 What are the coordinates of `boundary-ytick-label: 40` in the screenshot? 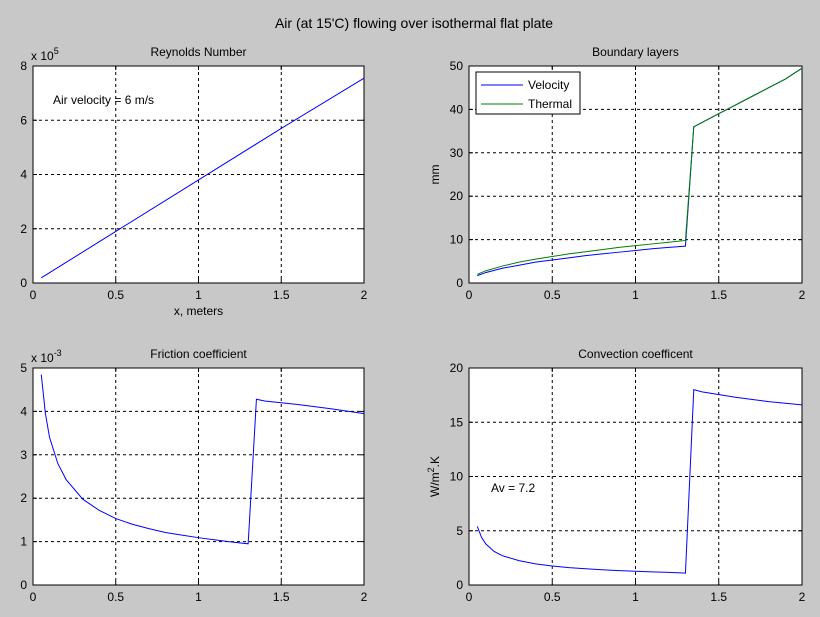 It's located at (457, 109).